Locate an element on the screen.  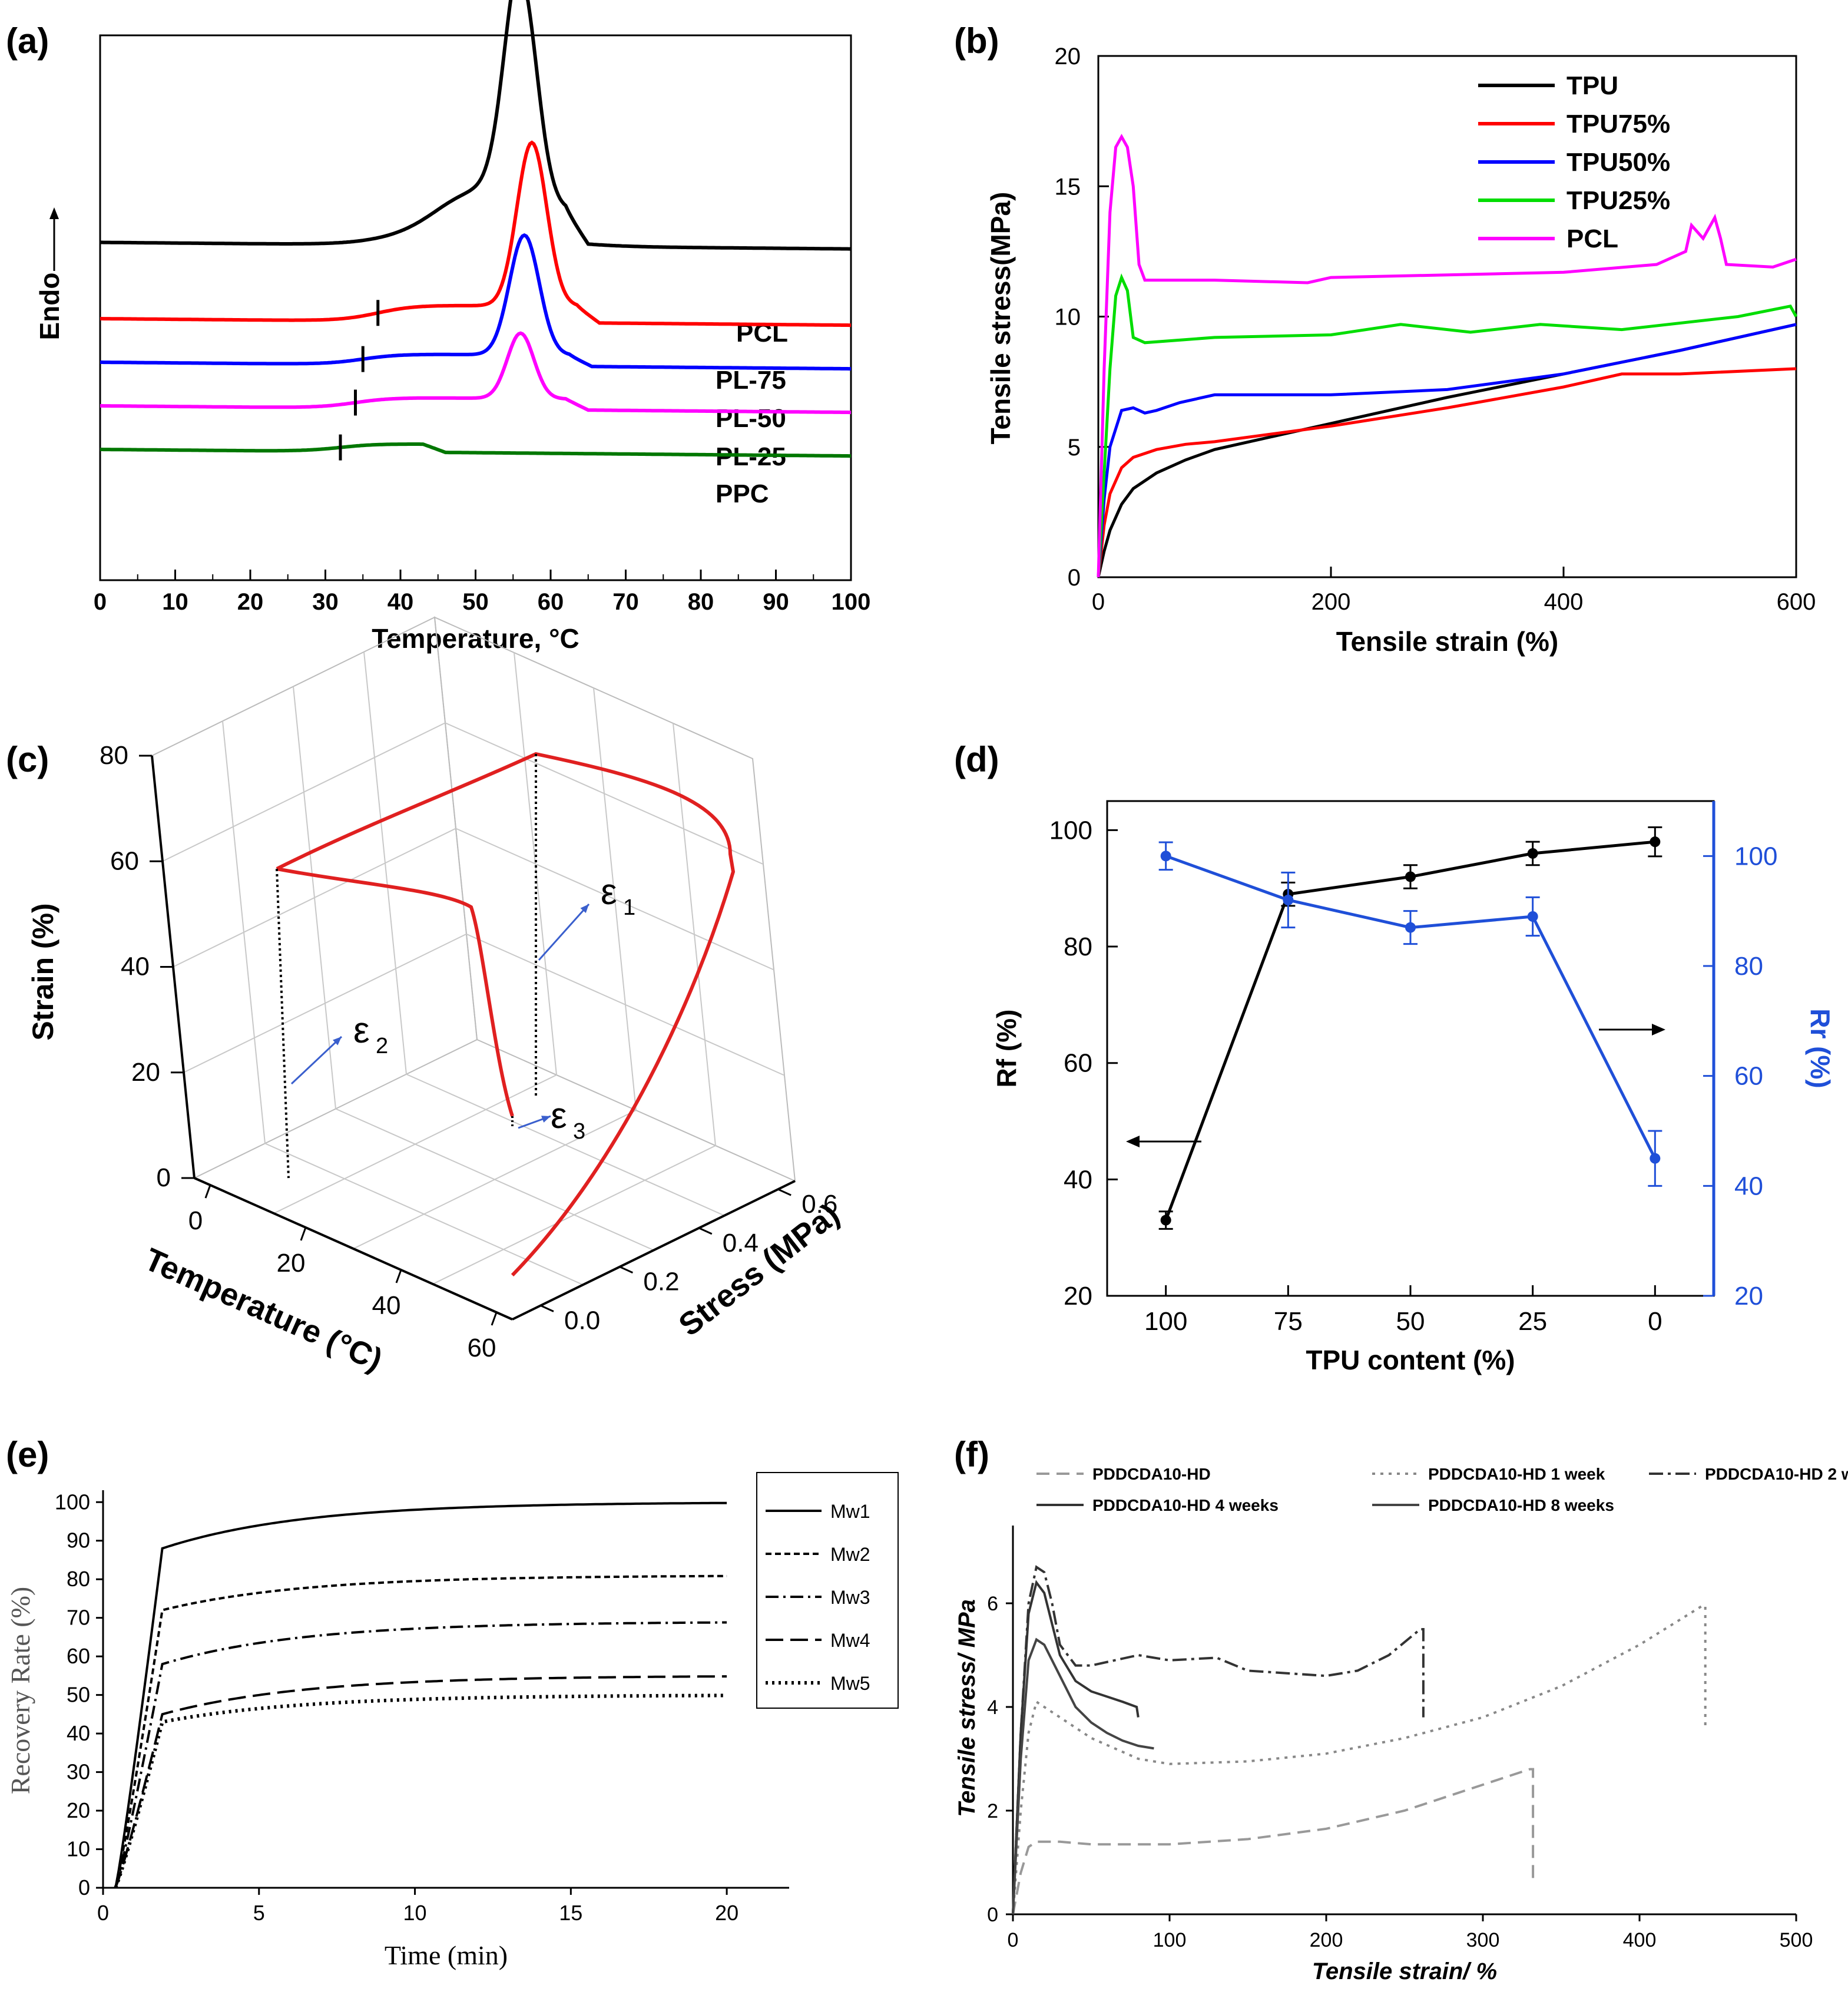
panel-c-epsilon-subscript: 3 is located at coordinates (579, 1131).